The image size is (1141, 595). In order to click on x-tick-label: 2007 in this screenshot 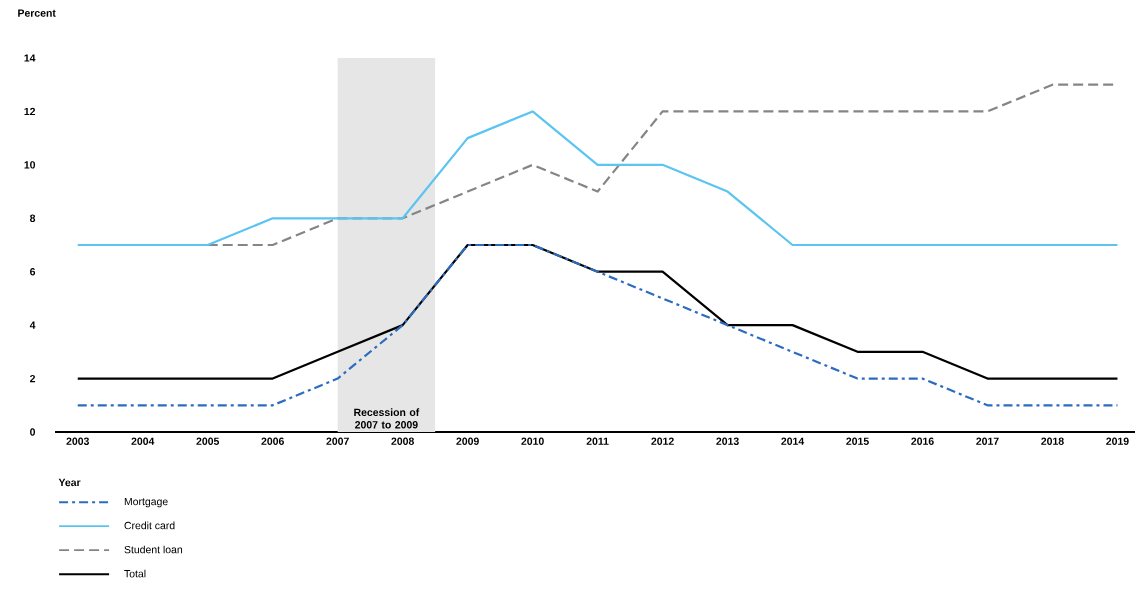, I will do `click(337, 441)`.